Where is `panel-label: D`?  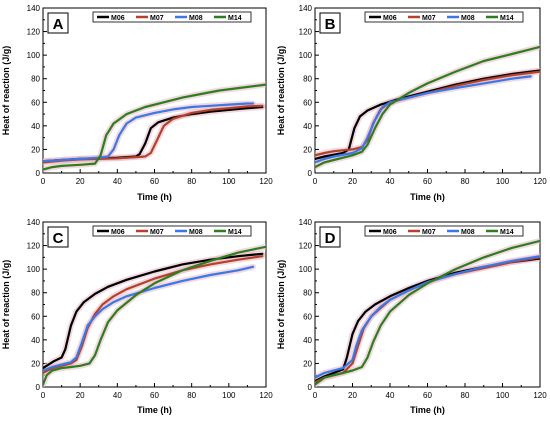 panel-label: D is located at coordinates (330, 238).